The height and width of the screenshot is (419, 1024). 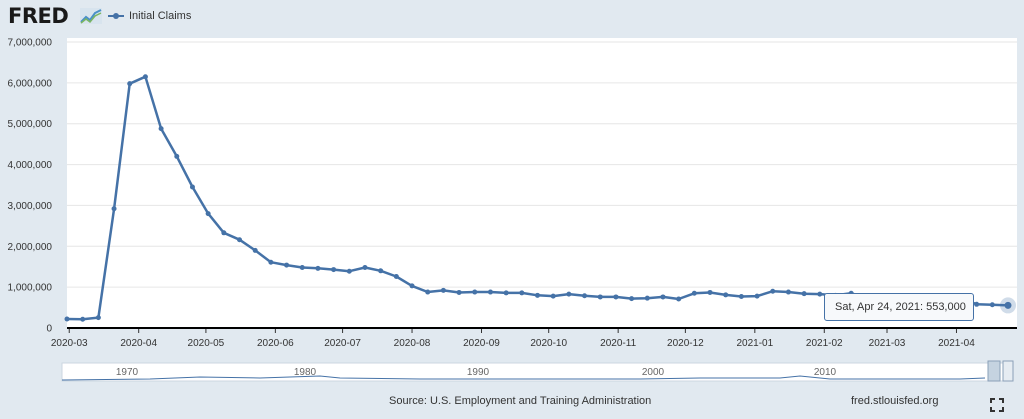 What do you see at coordinates (895, 401) in the screenshot?
I see `site-link: fred.stlouisfed.org` at bounding box center [895, 401].